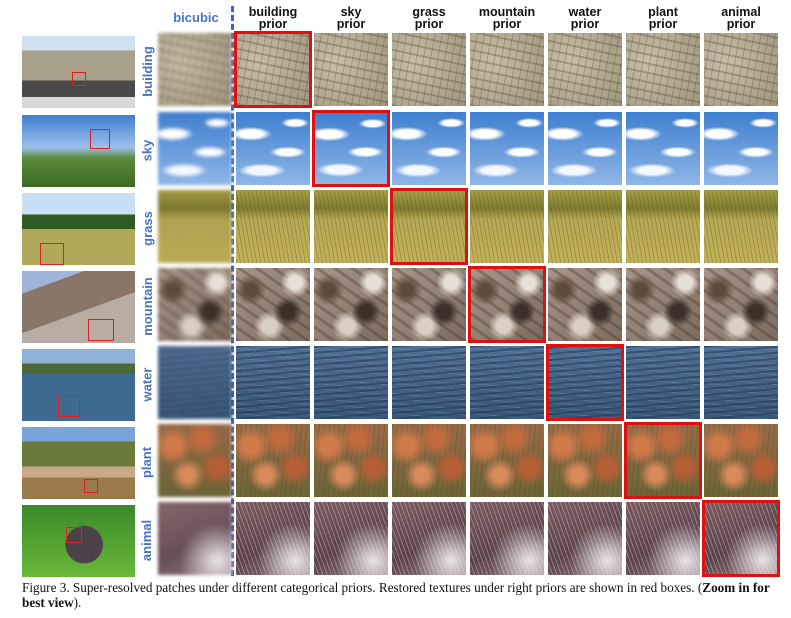  I want to click on patch-grass-plant, so click(663, 226).